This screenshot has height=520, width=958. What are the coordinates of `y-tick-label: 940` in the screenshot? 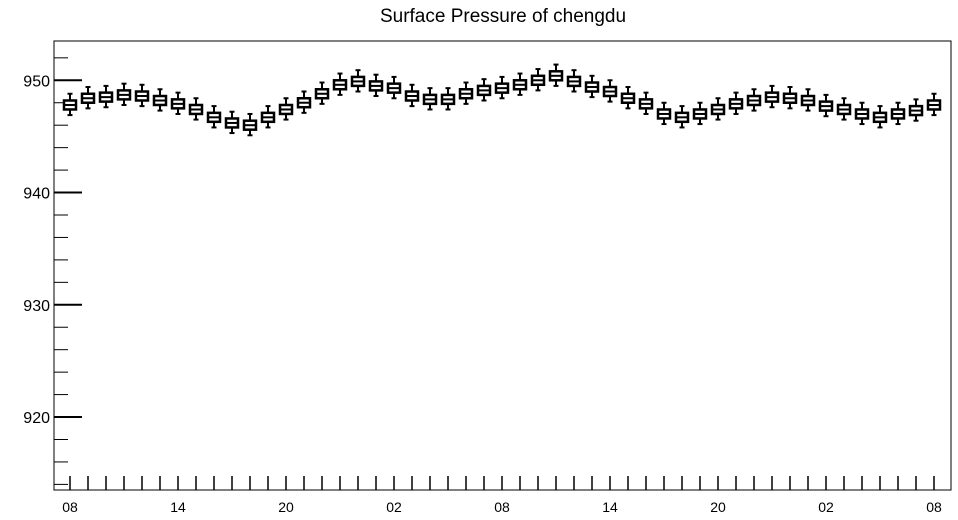 It's located at (36, 194).